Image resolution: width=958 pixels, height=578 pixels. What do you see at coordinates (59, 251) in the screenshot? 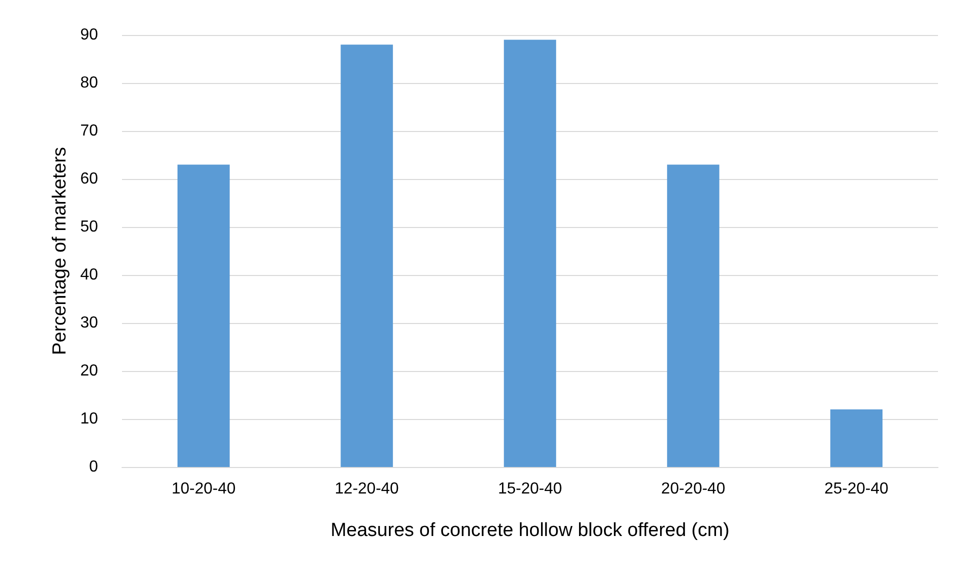
I see `y-axis-title: Percentage of marketers` at bounding box center [59, 251].